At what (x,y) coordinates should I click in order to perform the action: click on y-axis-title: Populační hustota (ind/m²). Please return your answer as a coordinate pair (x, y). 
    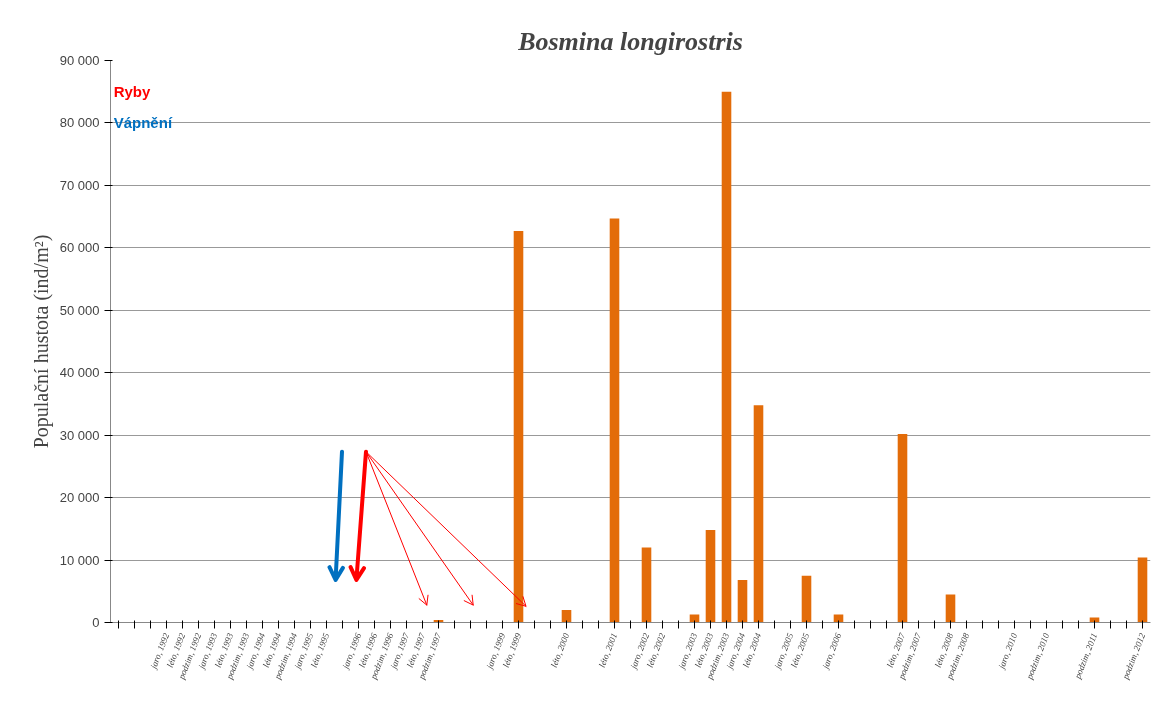
    Looking at the image, I should click on (41, 341).